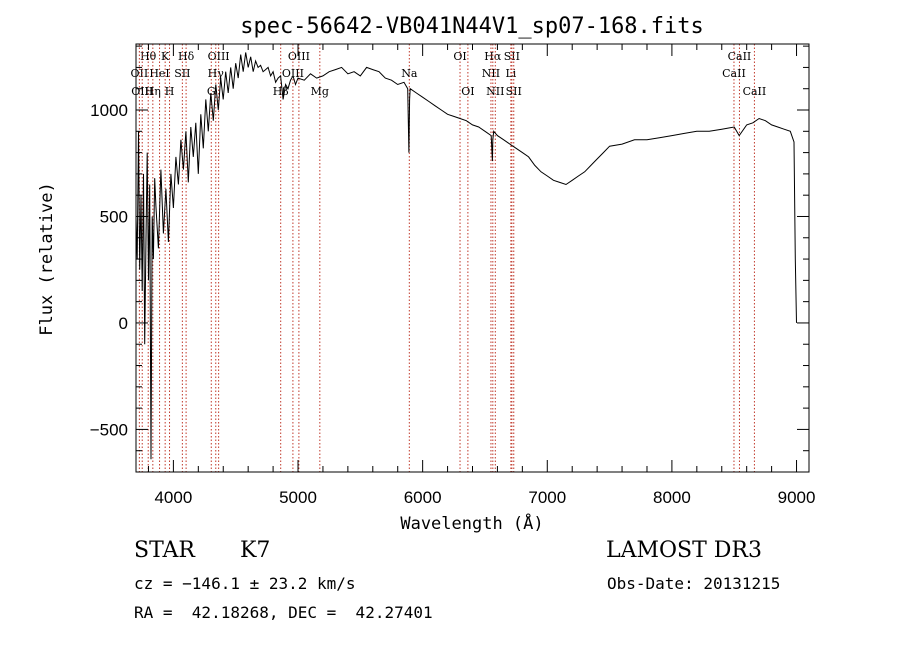  What do you see at coordinates (216, 73) in the screenshot?
I see `spectral-line-label: Hγ` at bounding box center [216, 73].